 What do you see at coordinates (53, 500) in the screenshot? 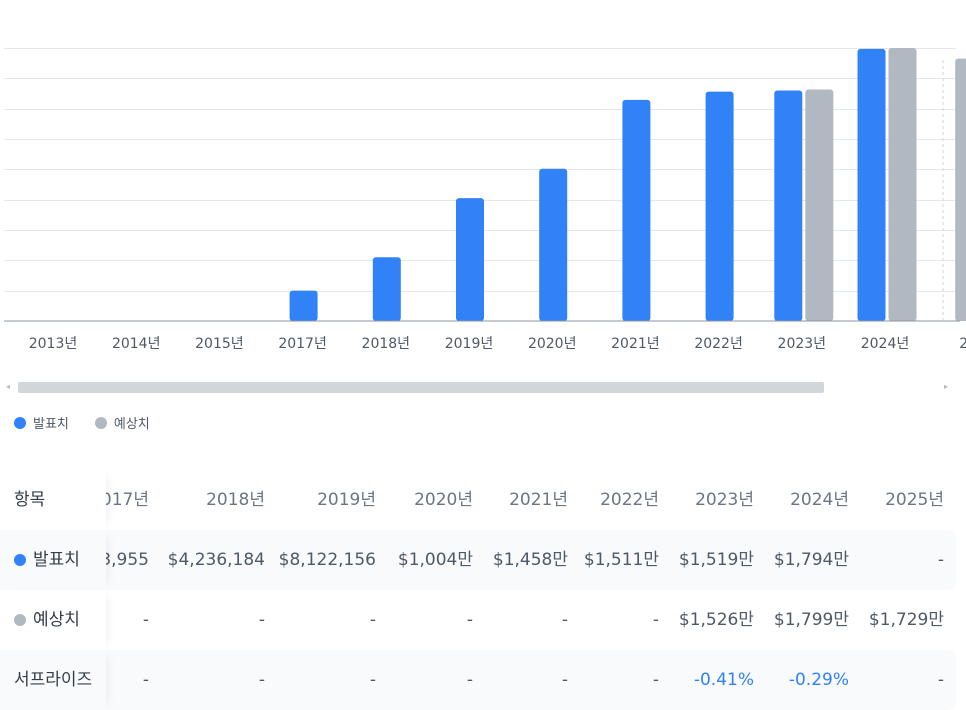
I see `table-header-label: 항목` at bounding box center [53, 500].